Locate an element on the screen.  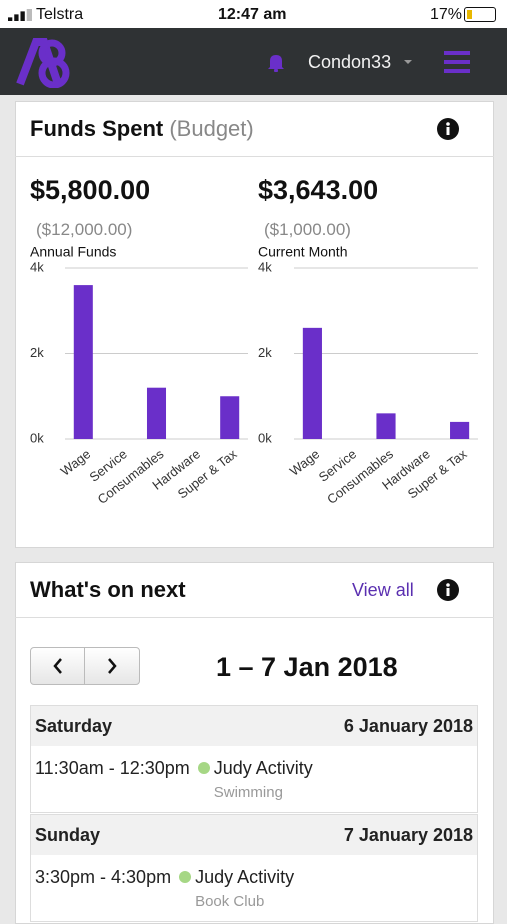
day-date: 7 January 2018 is located at coordinates (408, 835).